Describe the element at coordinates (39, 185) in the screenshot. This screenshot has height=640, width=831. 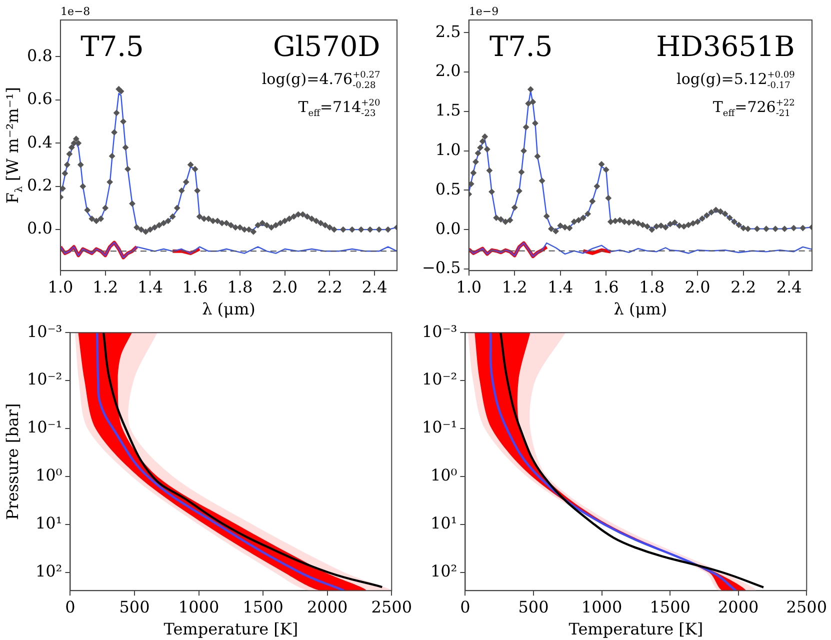
I see `y-tick-label: 0.2` at that location.